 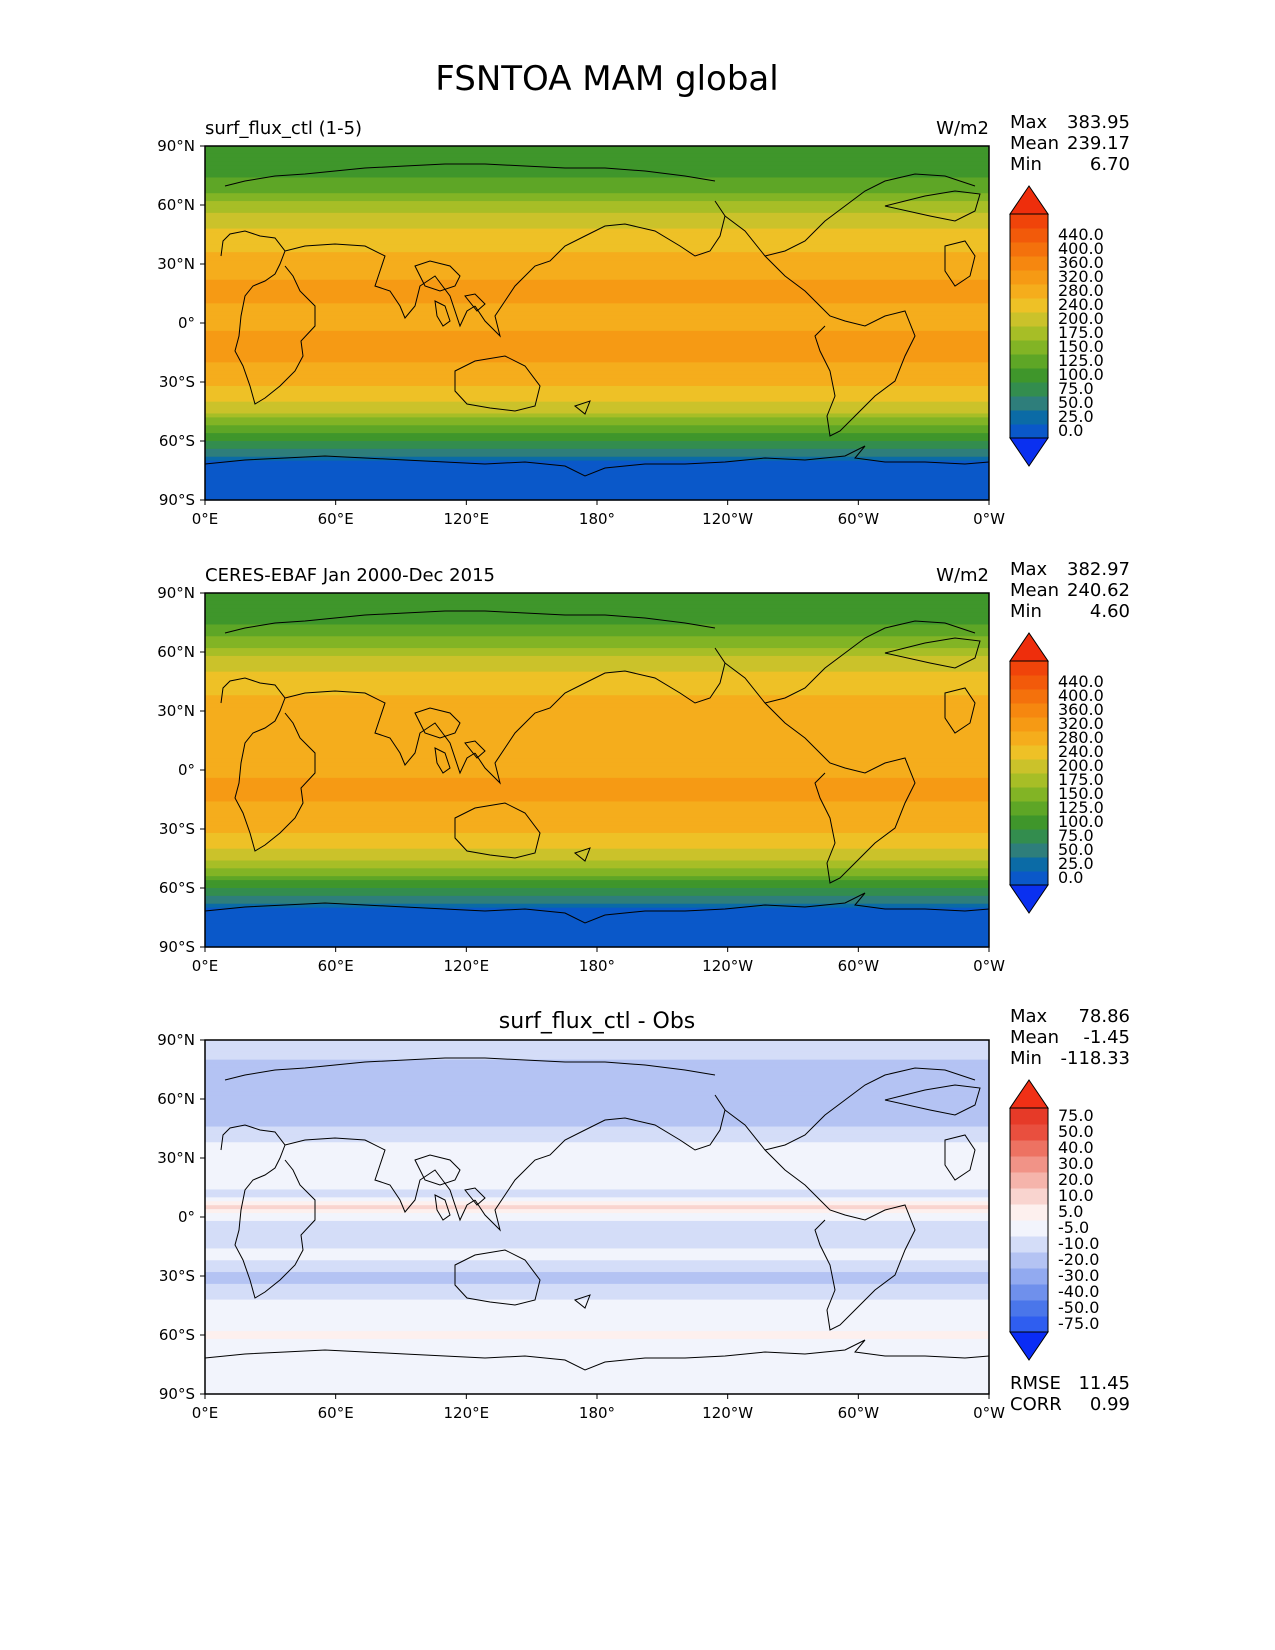 What do you see at coordinates (1076, 1163) in the screenshot?
I see `colorbar-tick-label: 30.0` at bounding box center [1076, 1163].